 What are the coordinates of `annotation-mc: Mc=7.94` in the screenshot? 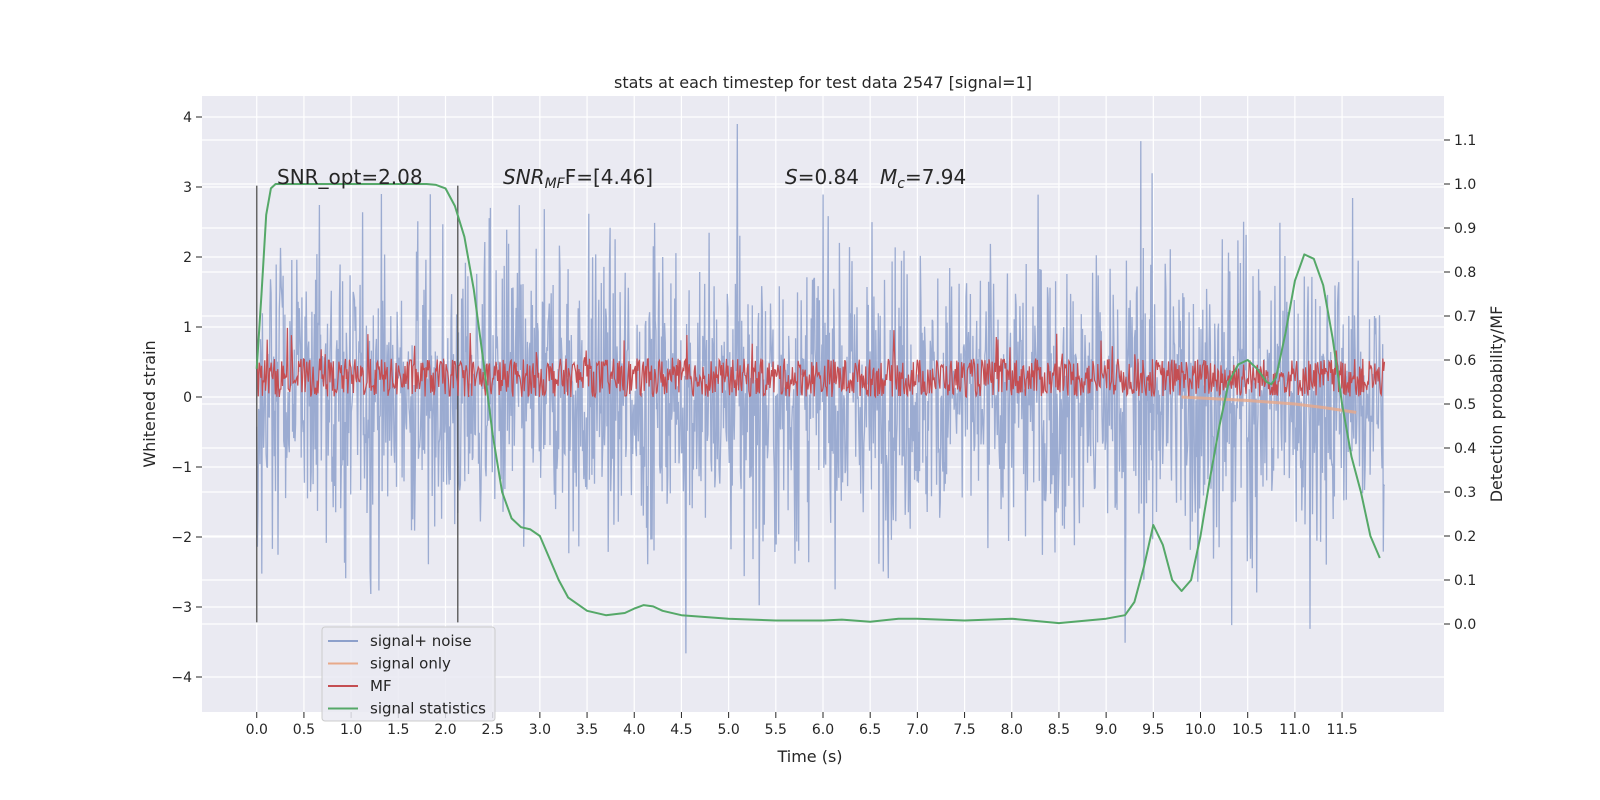 It's located at (923, 178).